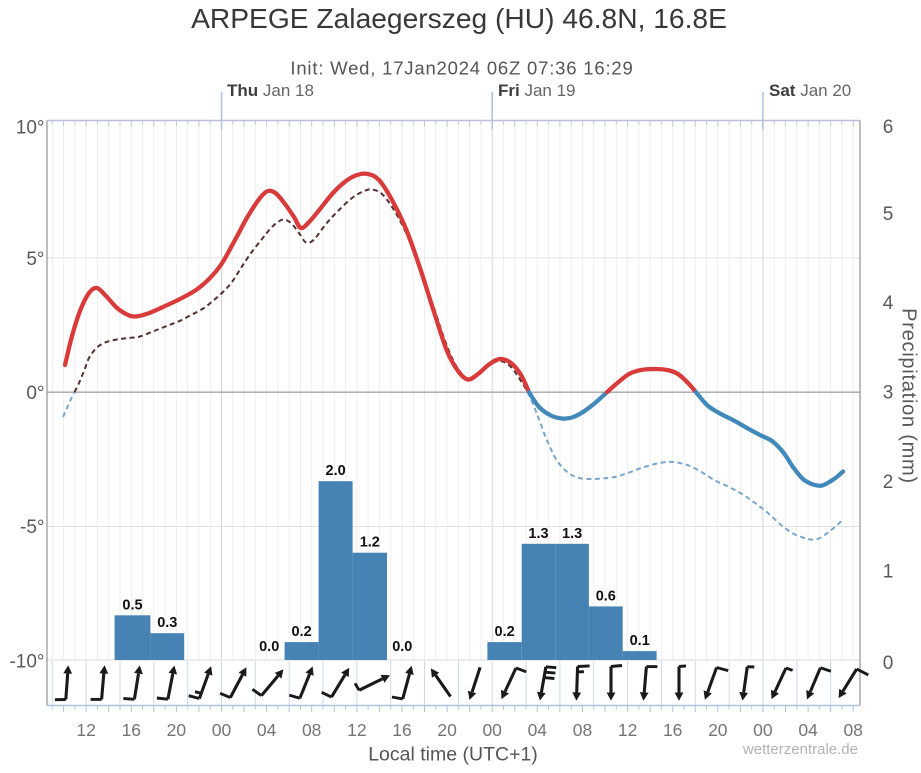 This screenshot has width=921, height=773. What do you see at coordinates (606, 596) in the screenshot?
I see `svg-text: 0.6` at bounding box center [606, 596].